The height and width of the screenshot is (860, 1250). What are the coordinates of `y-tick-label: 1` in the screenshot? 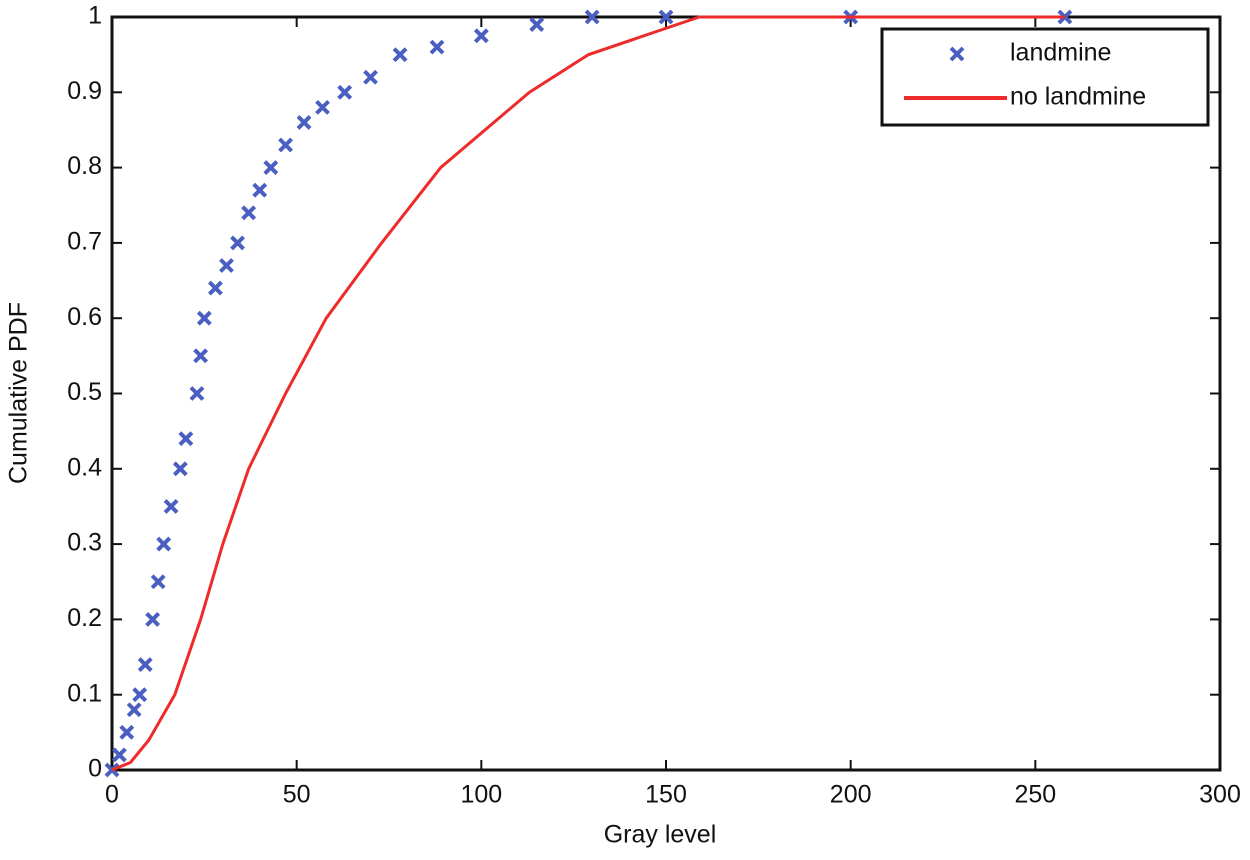 It's located at (95, 16).